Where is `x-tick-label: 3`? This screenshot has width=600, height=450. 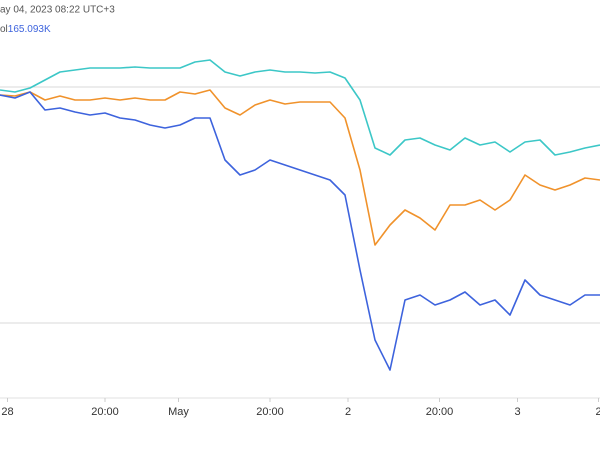 x-tick-label: 3 is located at coordinates (517, 412).